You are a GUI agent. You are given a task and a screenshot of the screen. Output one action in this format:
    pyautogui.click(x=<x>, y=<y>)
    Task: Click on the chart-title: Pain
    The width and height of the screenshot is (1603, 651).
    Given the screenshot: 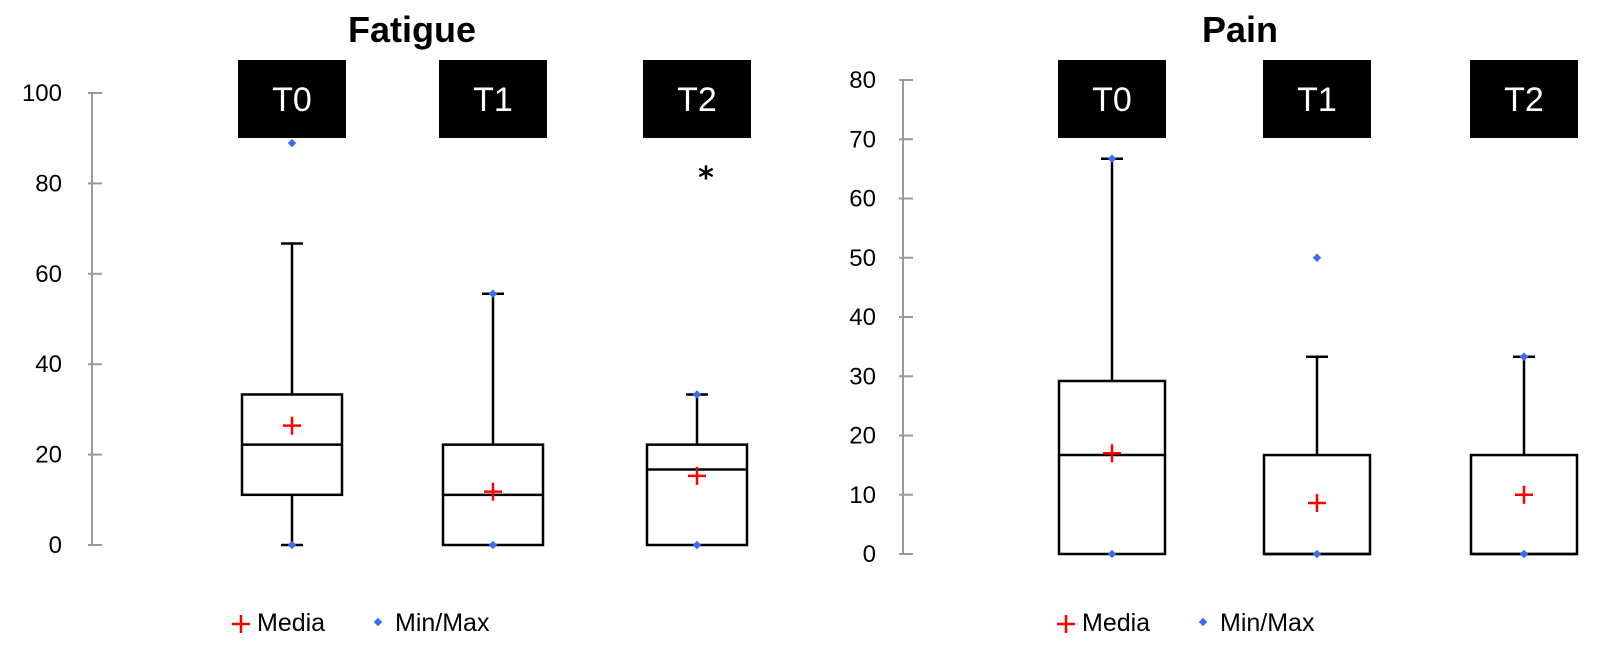 What is the action you would take?
    pyautogui.click(x=1240, y=29)
    